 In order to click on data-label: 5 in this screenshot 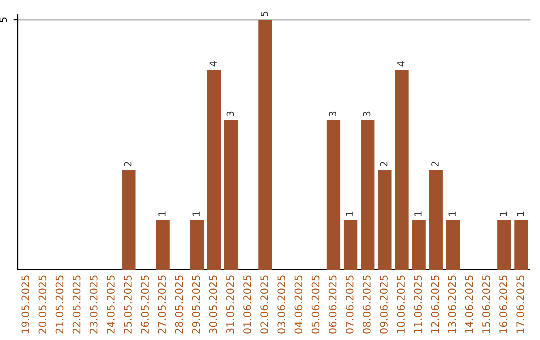, I will do `click(264, 14)`.